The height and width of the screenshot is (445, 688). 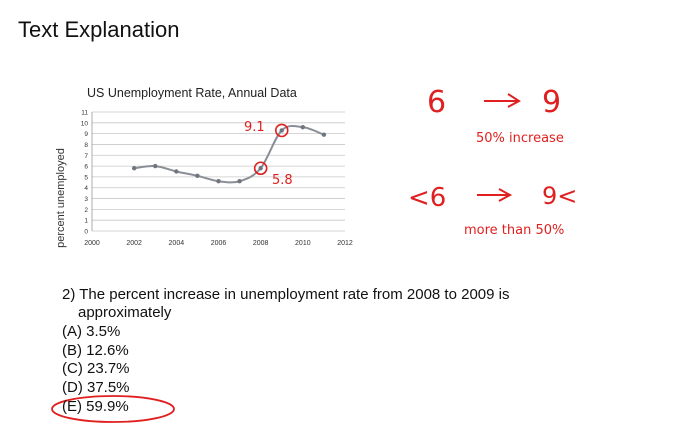 I want to click on series-unemployment, so click(x=229, y=154).